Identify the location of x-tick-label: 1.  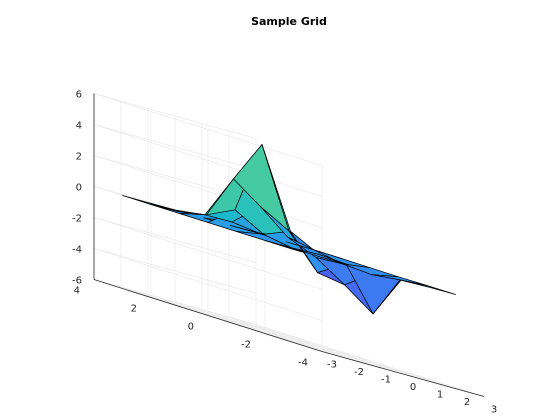
(440, 395).